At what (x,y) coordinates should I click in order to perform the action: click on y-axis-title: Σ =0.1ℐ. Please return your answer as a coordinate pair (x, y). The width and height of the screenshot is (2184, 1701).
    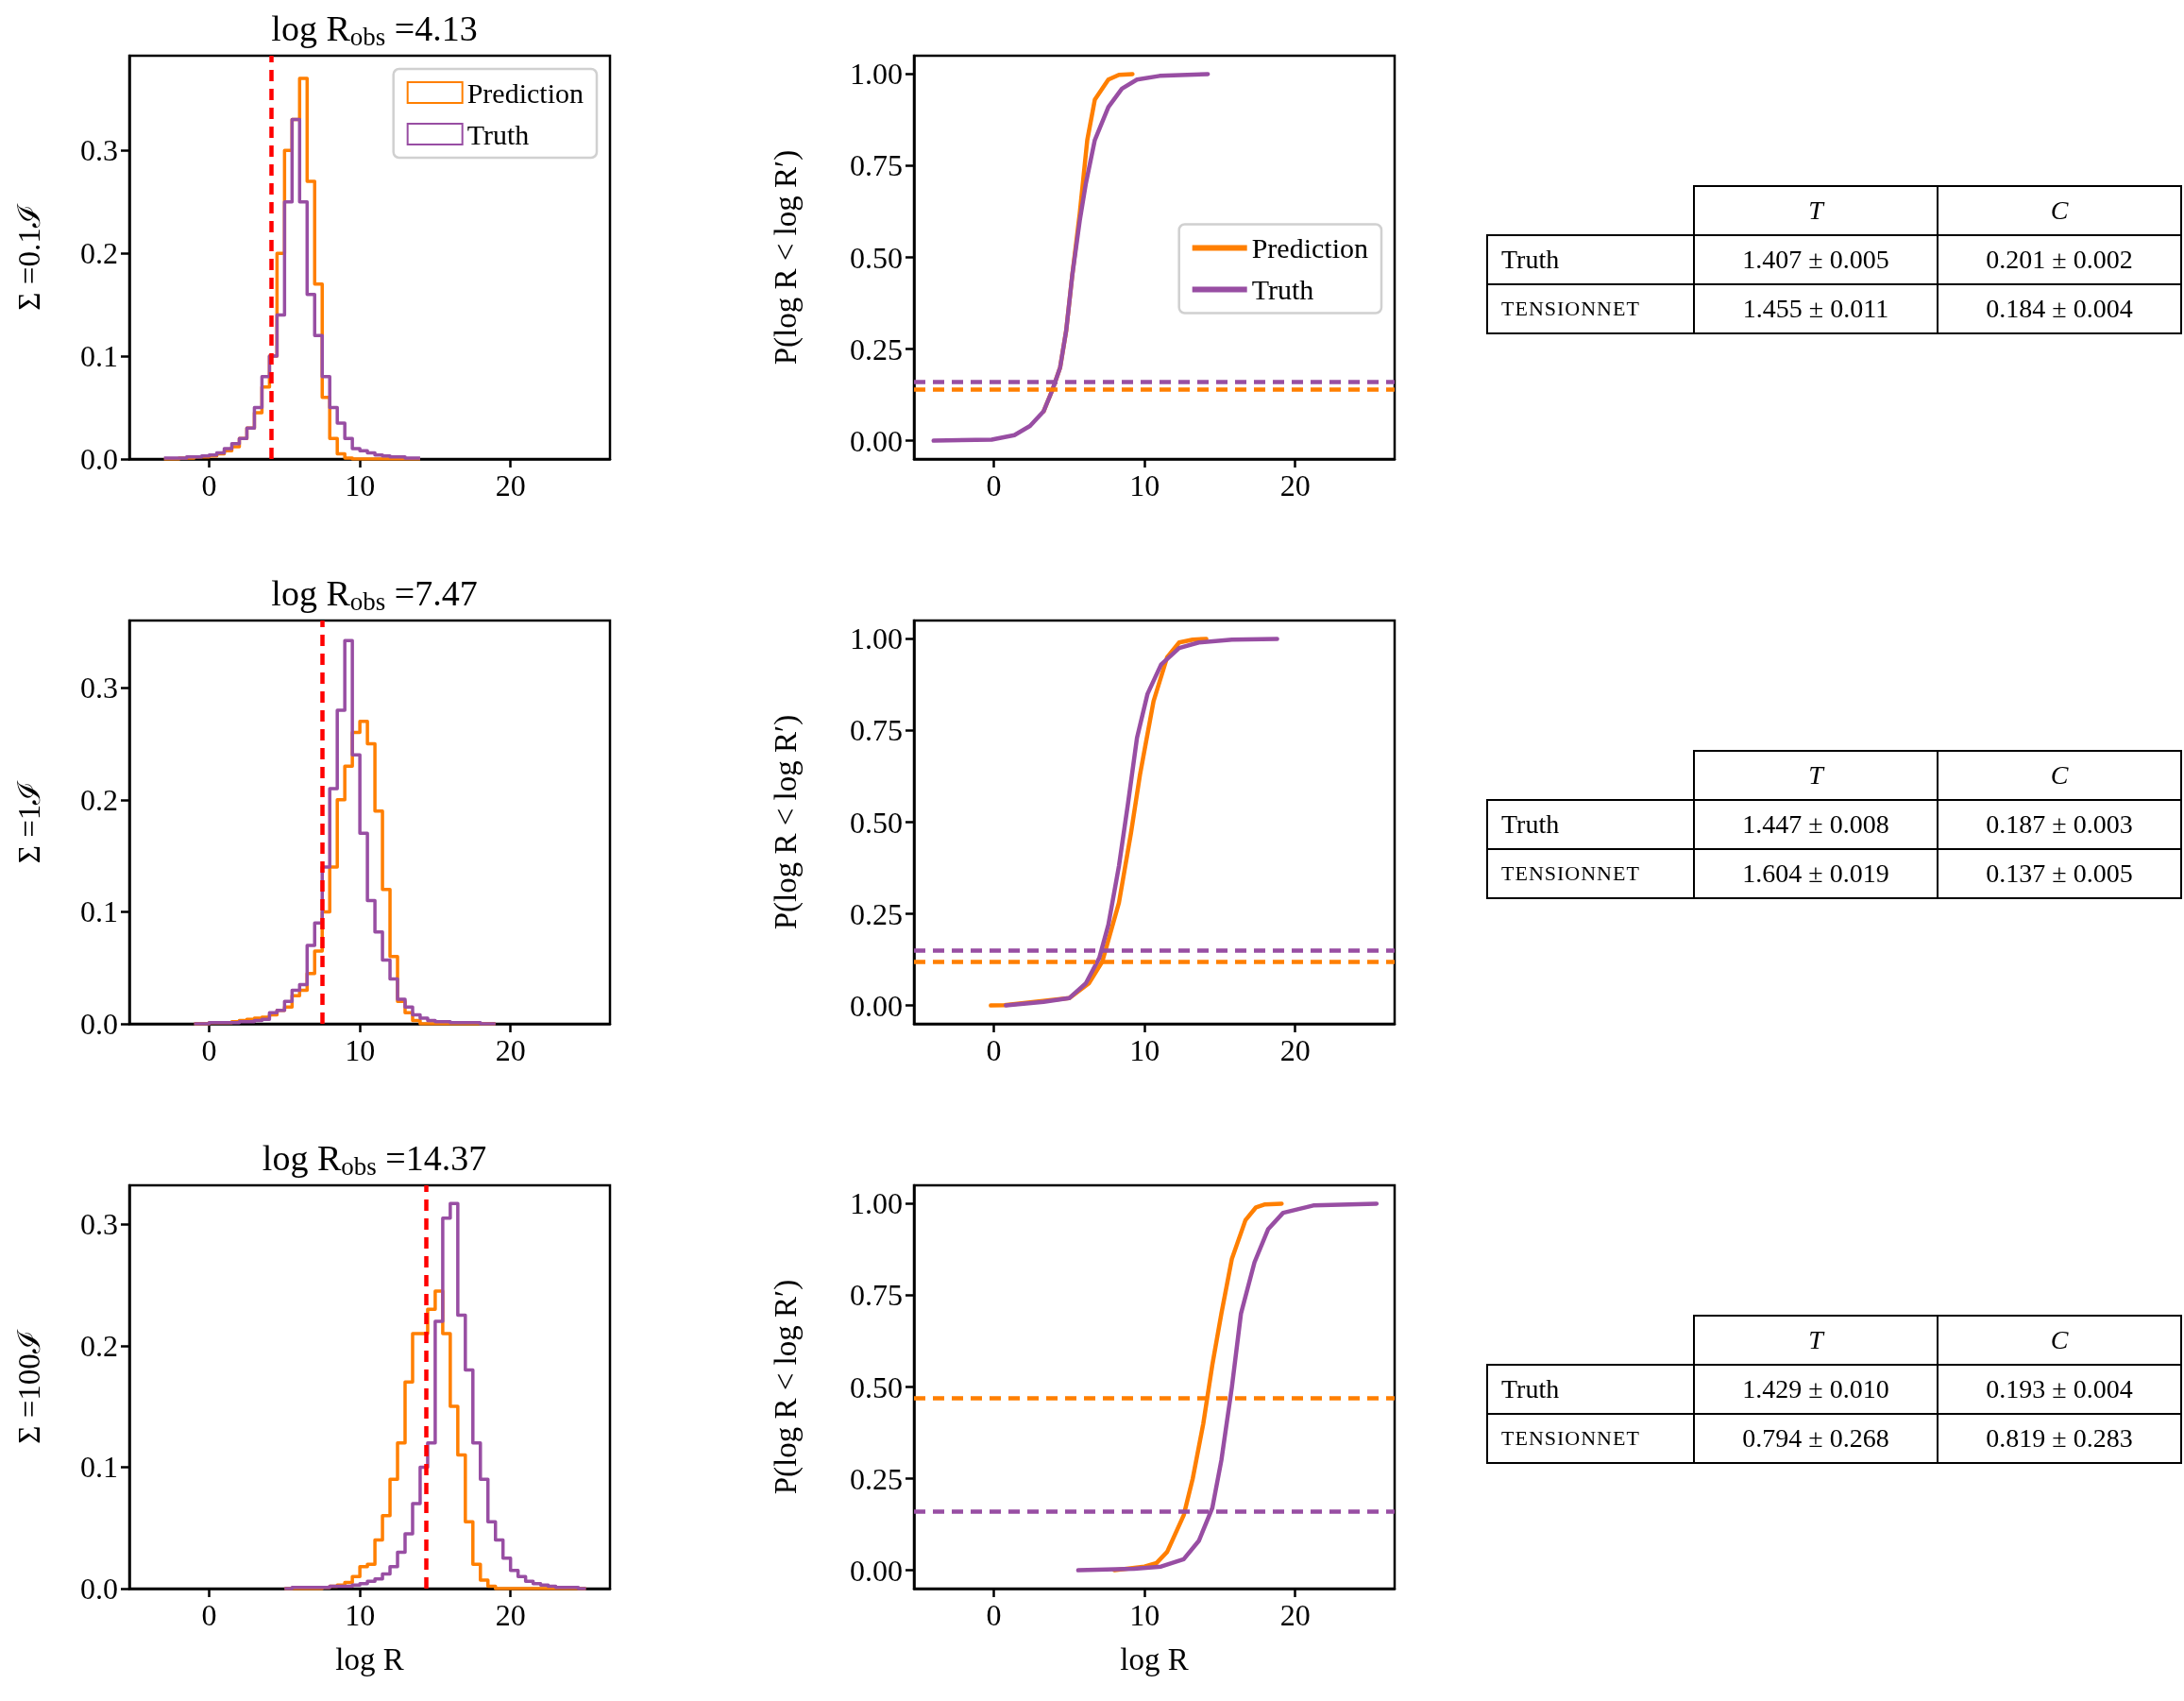
    Looking at the image, I should click on (28, 257).